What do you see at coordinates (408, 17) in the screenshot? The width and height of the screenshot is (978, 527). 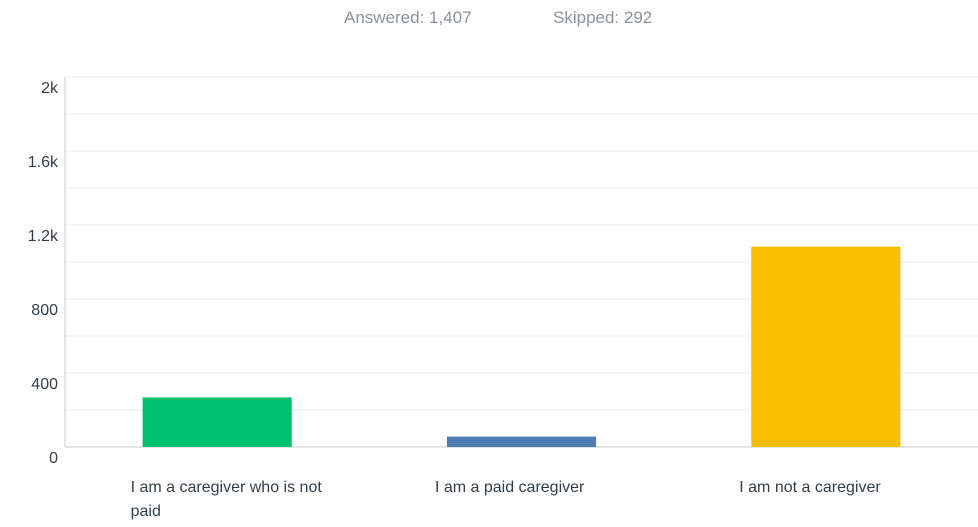 I see `answered: Answered: 1,407` at bounding box center [408, 17].